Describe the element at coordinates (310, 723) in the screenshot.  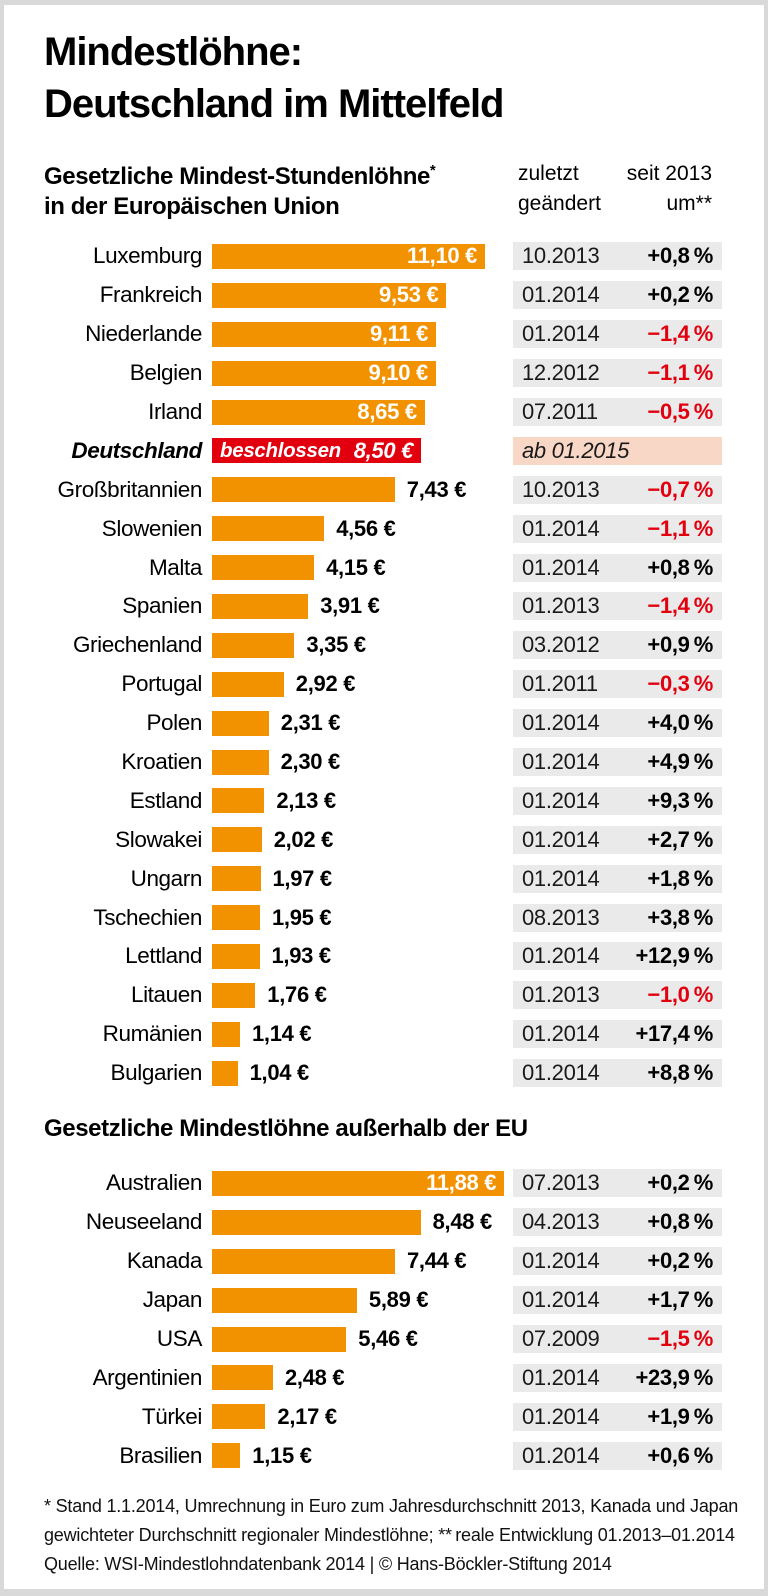
I see `bar-value-label: 2,31 €` at that location.